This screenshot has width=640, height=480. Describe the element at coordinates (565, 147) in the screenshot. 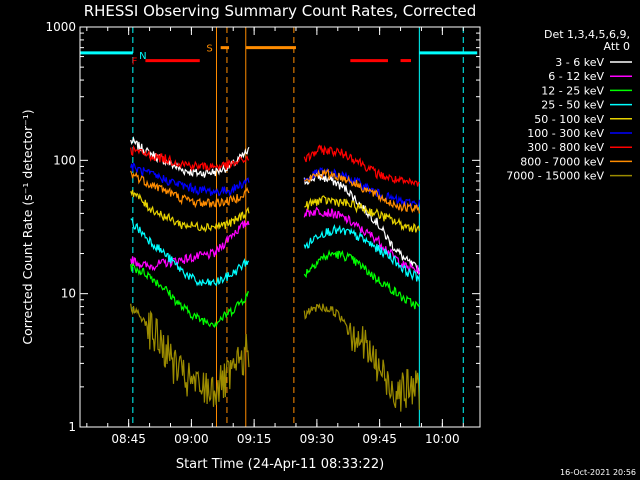

I see `legend-label: 300 - 800 keV` at that location.